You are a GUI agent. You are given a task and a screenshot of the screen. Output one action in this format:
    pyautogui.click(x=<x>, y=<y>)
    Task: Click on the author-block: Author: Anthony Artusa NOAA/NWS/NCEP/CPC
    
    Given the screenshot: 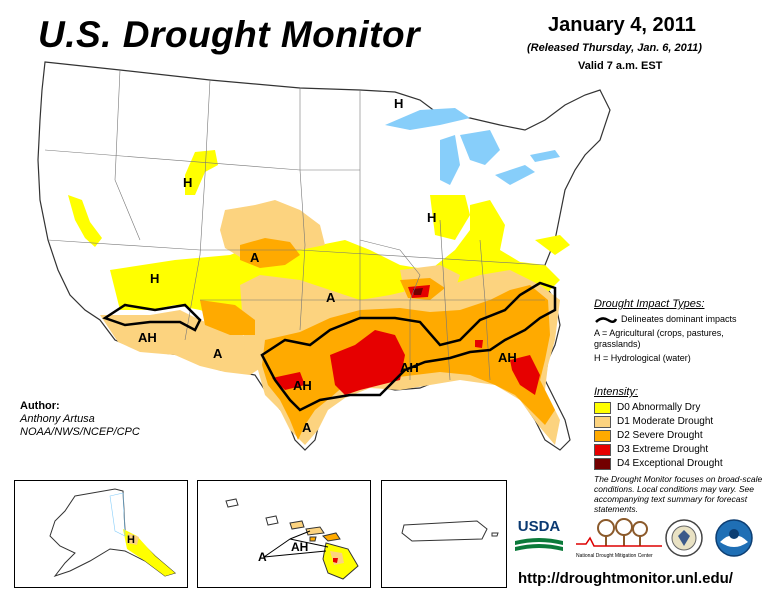 What is the action you would take?
    pyautogui.click(x=80, y=419)
    